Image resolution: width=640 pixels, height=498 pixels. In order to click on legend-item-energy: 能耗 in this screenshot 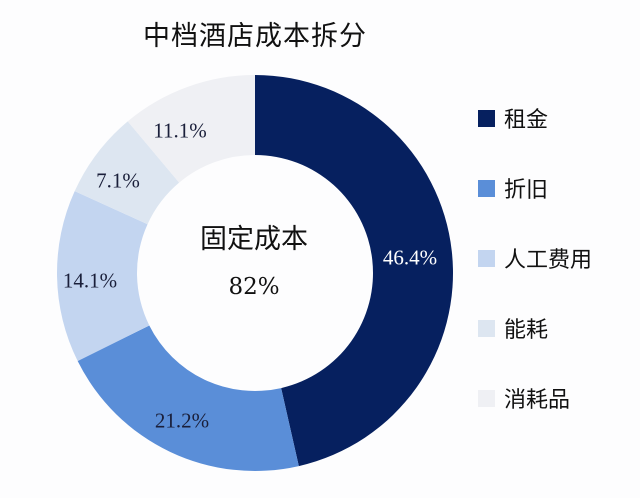, I will do `click(535, 329)`.